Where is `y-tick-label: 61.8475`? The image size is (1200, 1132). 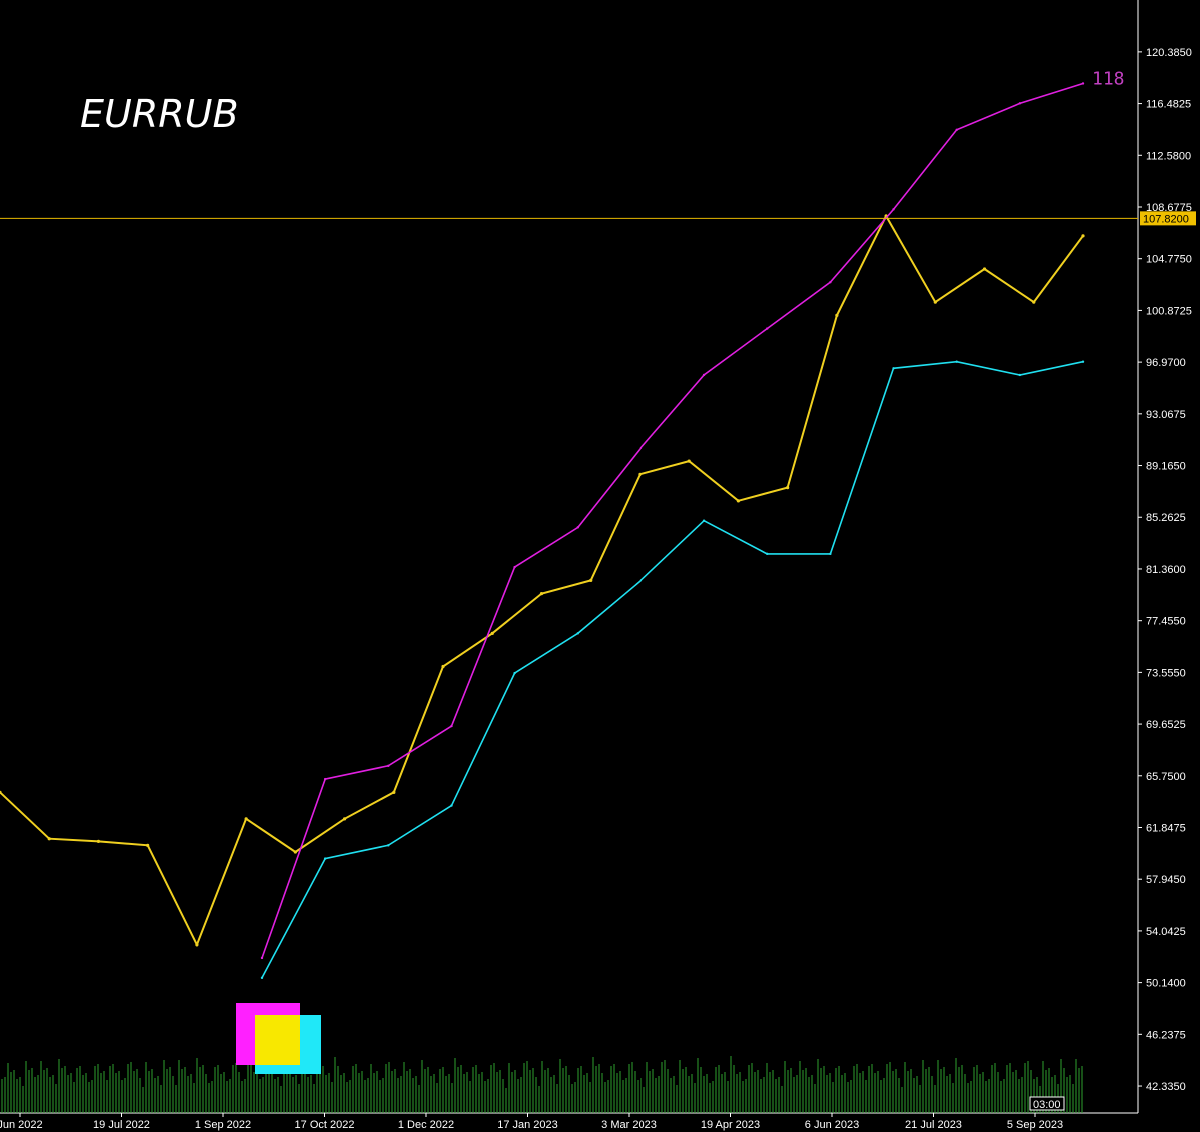
y-tick-label: 61.8475 is located at coordinates (1166, 828).